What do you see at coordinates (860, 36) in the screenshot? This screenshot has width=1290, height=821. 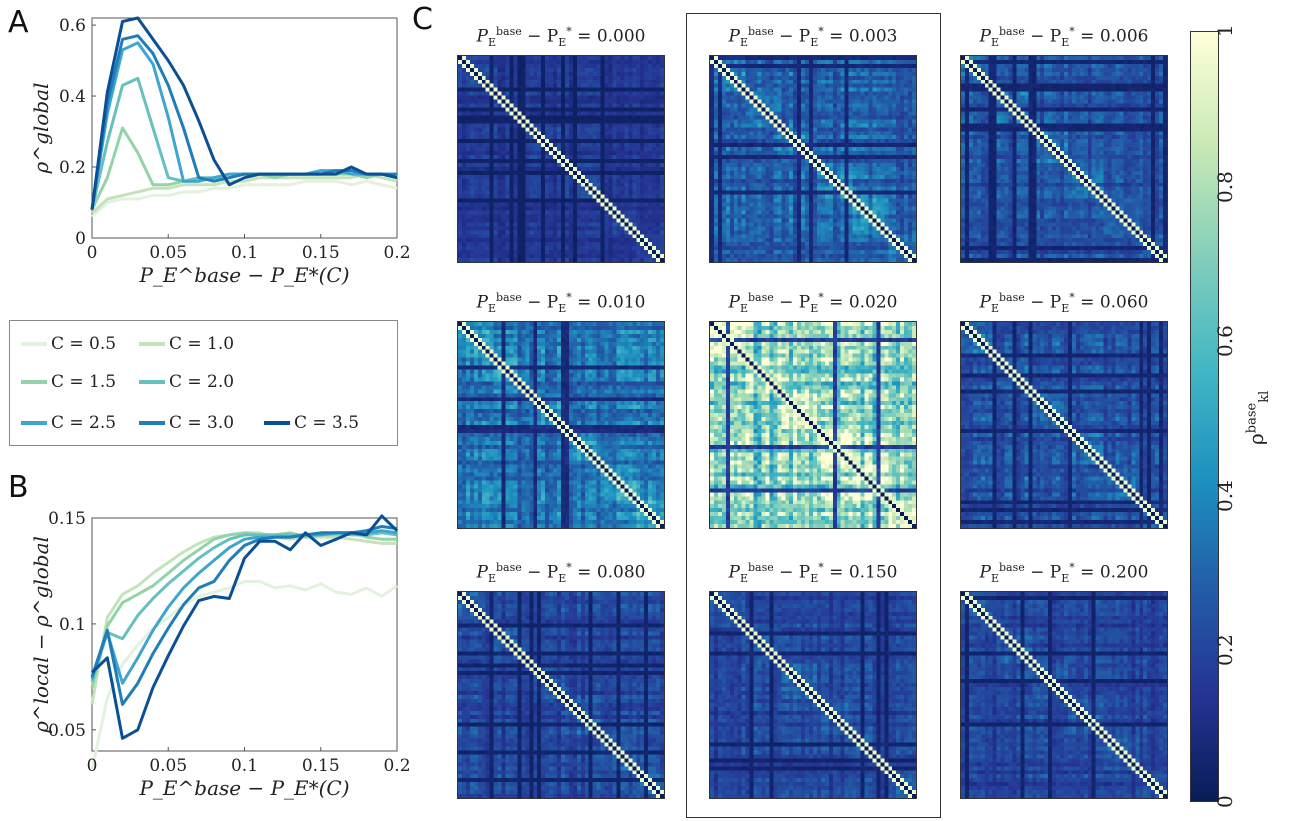 I see `heatmap-title-value: = 0.003` at bounding box center [860, 36].